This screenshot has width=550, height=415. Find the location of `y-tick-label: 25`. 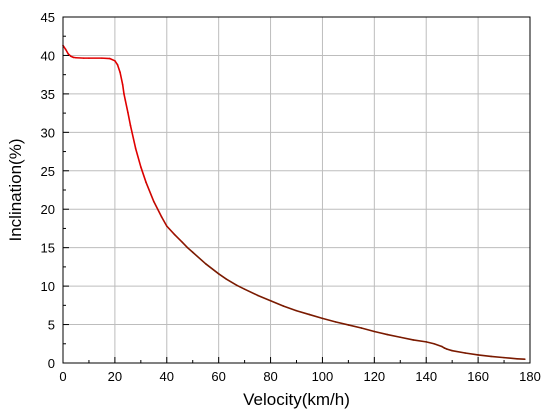

y-tick-label: 25 is located at coordinates (48, 171).